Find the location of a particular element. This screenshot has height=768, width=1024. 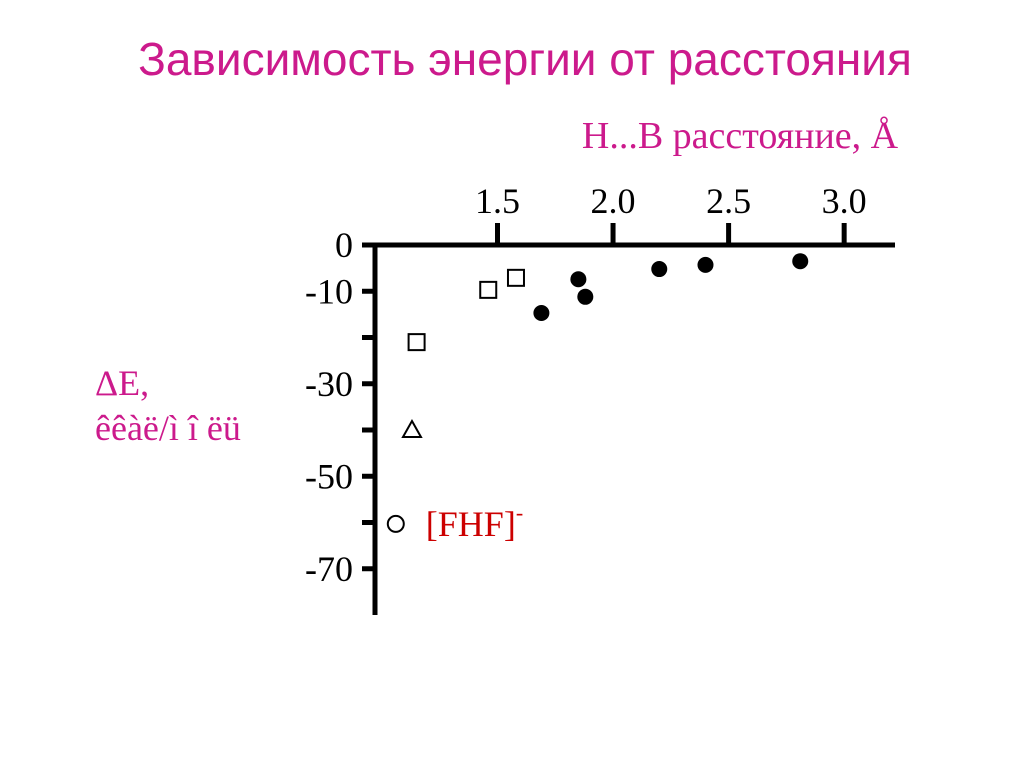

x-tick-label: 2.5 is located at coordinates (728, 201).